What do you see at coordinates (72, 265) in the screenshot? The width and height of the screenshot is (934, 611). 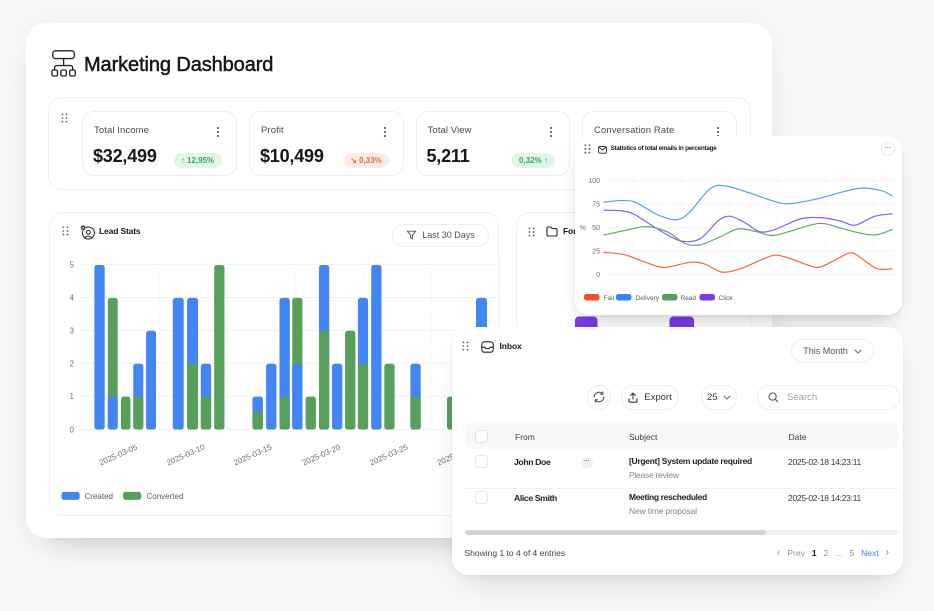 I see `svg-text: 5` at bounding box center [72, 265].